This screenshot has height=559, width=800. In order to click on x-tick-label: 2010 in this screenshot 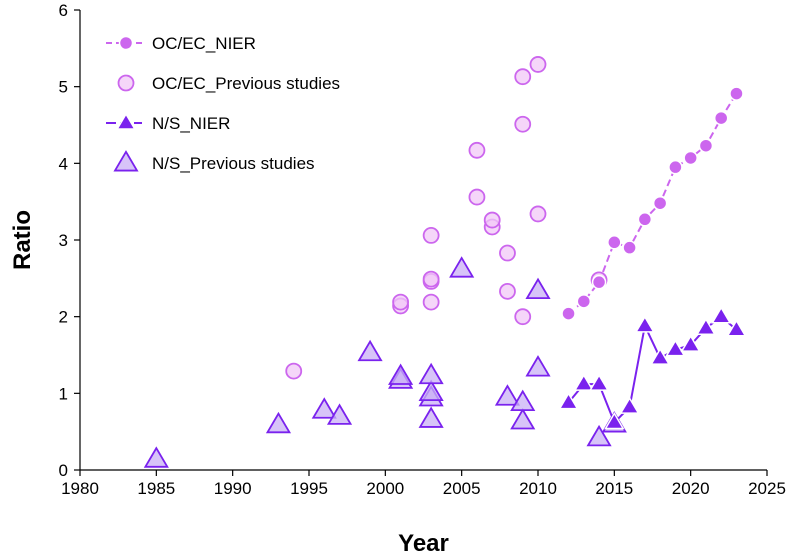, I will do `click(538, 488)`.